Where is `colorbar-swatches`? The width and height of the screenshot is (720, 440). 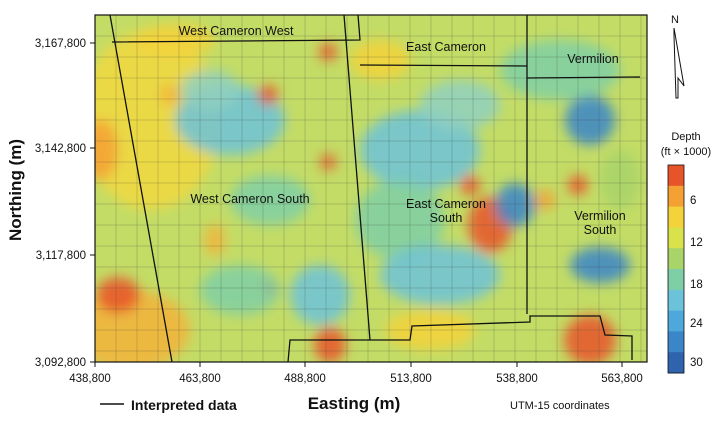
colorbar-swatches is located at coordinates (676, 269).